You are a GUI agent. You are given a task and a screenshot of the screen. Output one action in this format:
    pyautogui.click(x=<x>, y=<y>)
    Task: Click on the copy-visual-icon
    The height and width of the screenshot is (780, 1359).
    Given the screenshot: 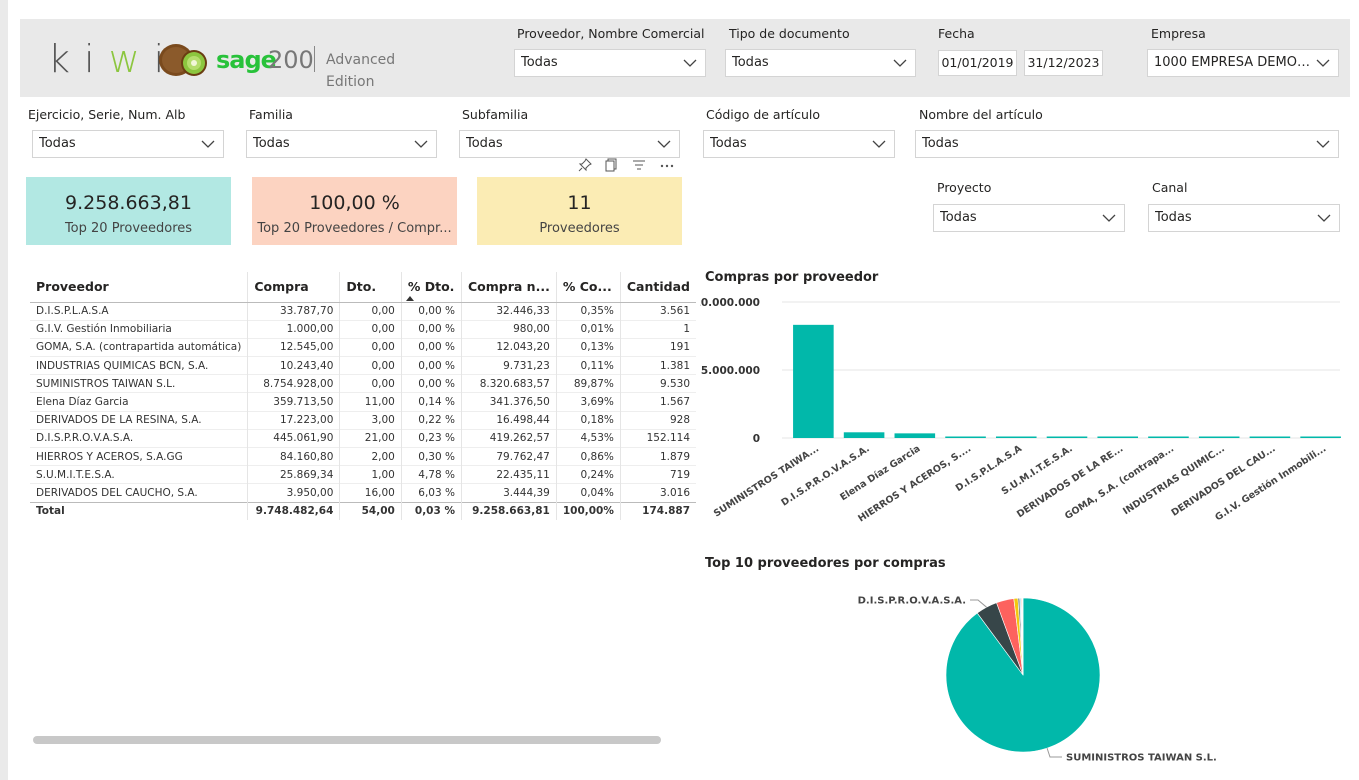 What is the action you would take?
    pyautogui.click(x=612, y=166)
    